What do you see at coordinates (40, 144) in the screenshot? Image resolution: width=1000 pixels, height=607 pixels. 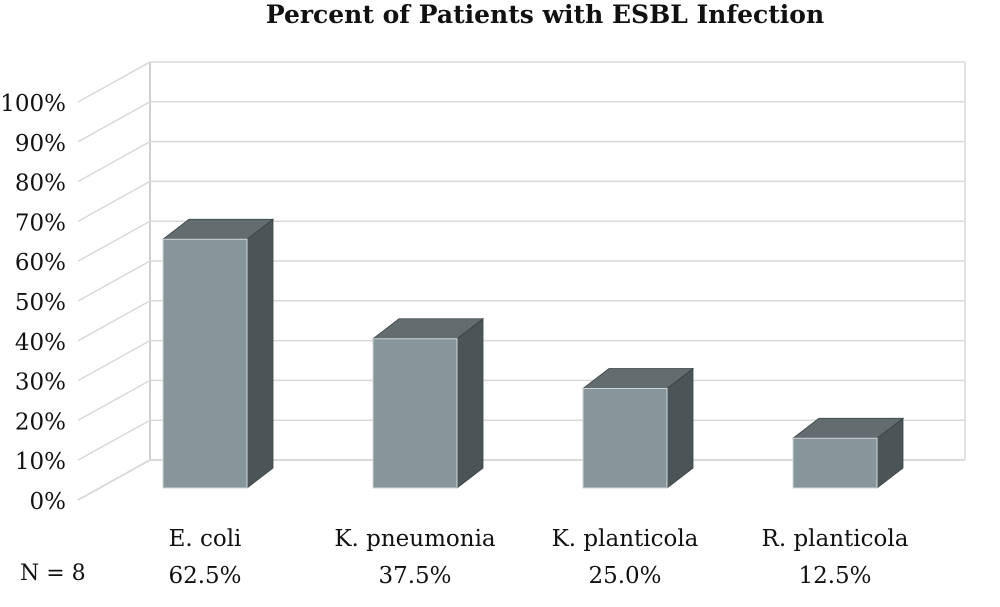 I see `y-tick-label: 90%` at bounding box center [40, 144].